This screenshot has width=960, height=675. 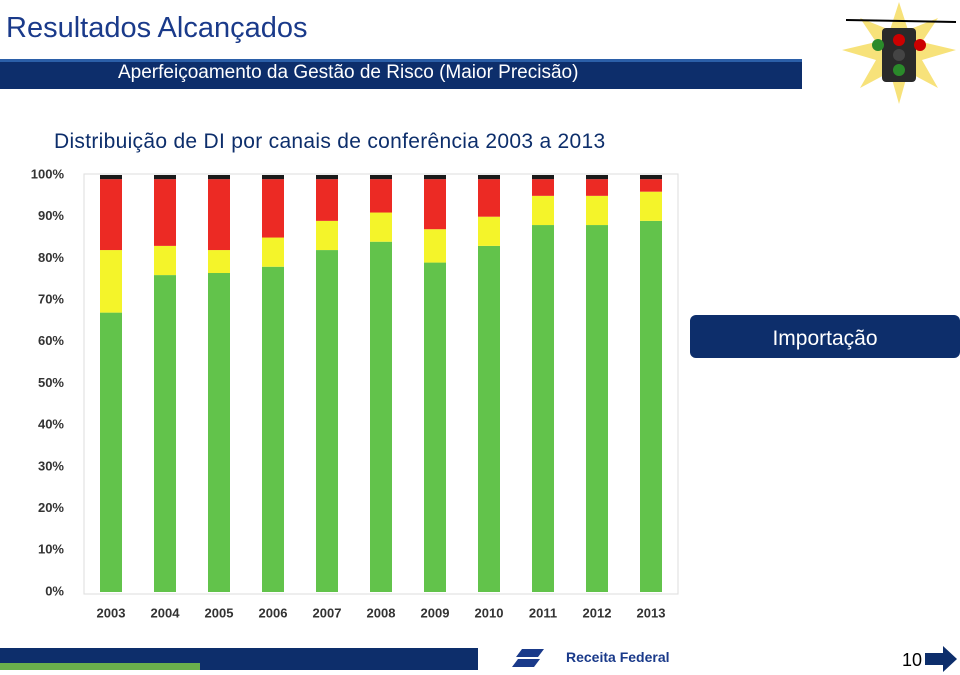 What do you see at coordinates (478, 659) in the screenshot?
I see `footer-decor` at bounding box center [478, 659].